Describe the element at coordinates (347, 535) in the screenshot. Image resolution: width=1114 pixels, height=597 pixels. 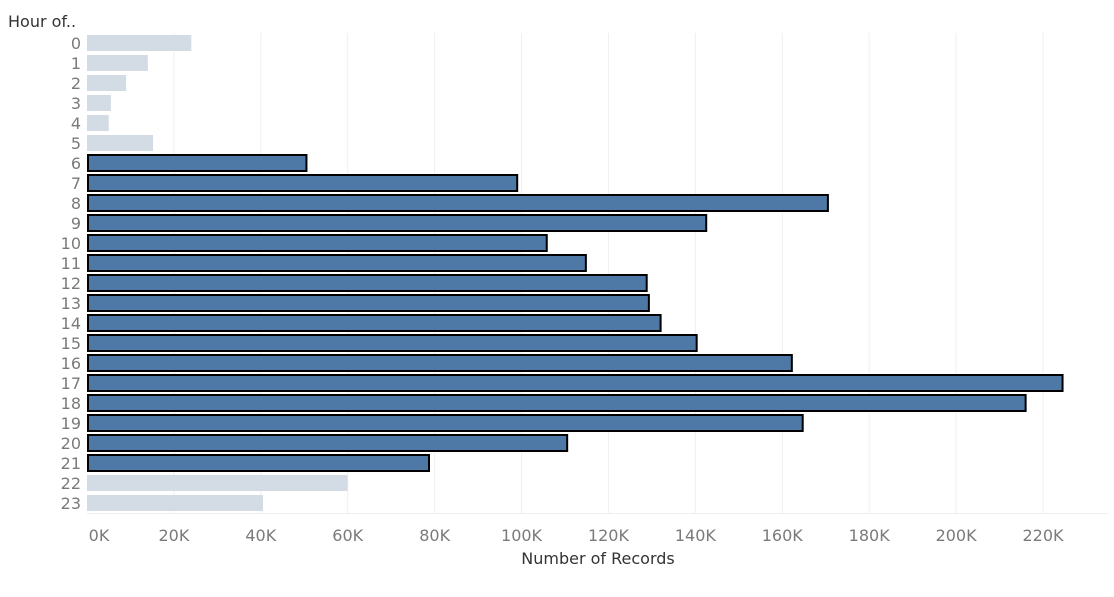
I see `x-tick-label-60K: 60K` at that location.